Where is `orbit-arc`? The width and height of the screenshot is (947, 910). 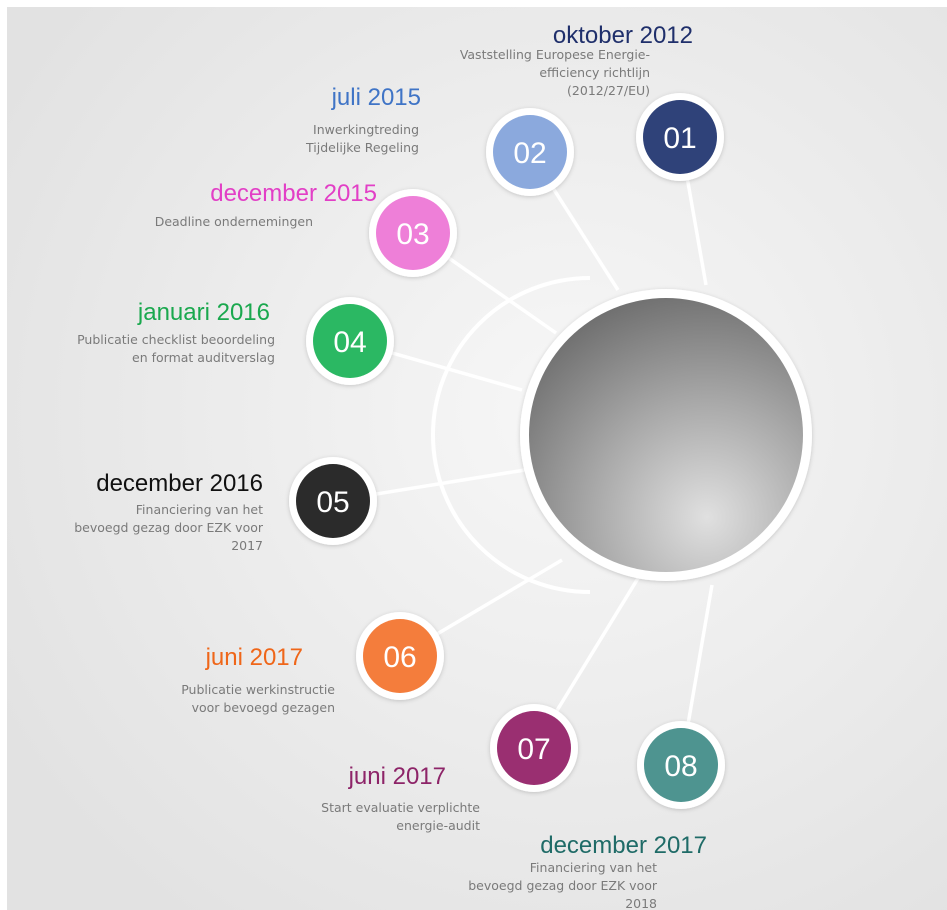
orbit-arc is located at coordinates (511, 435).